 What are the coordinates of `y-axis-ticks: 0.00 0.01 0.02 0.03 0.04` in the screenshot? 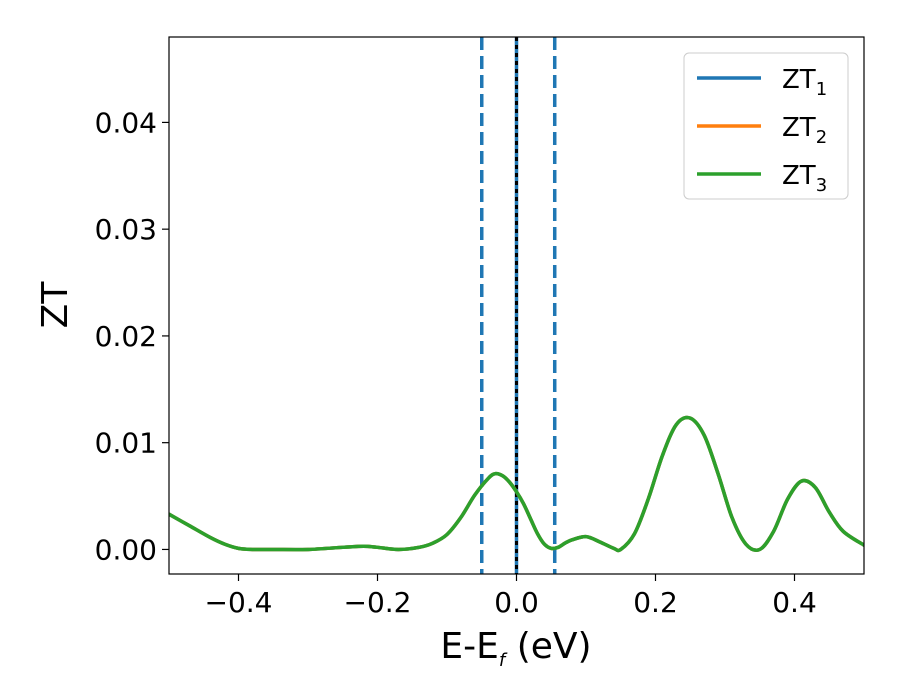 It's located at (132, 336).